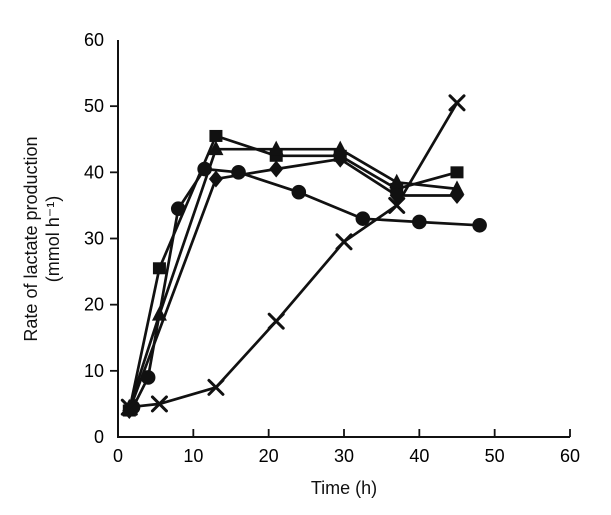 This screenshot has width=611, height=515. I want to click on x-tick-label: 40, so click(419, 456).